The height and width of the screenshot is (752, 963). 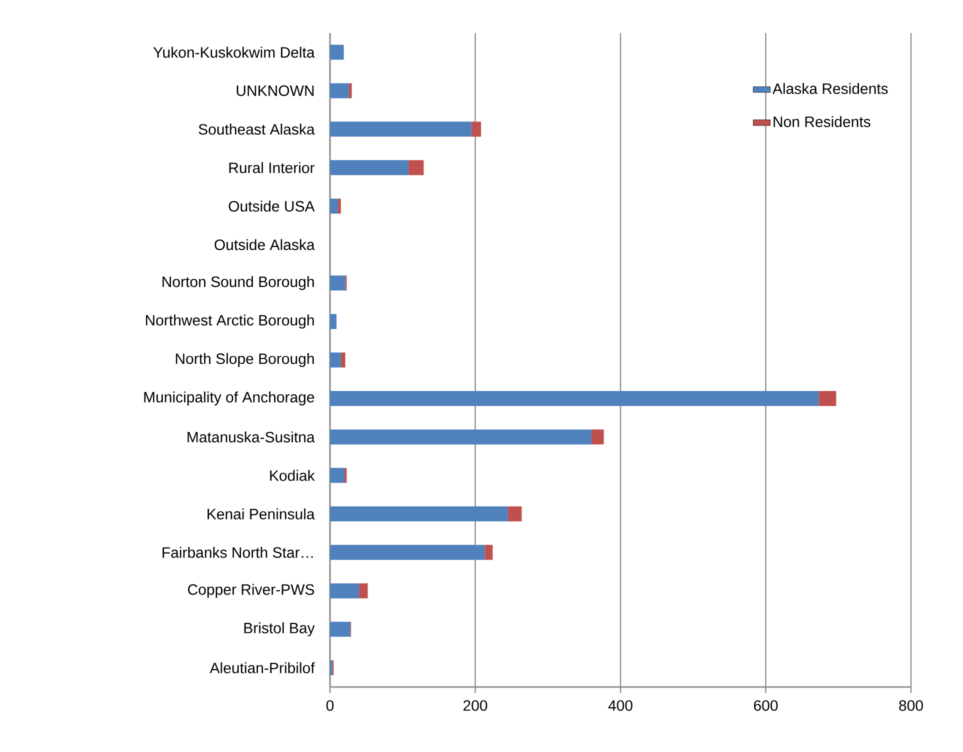 What do you see at coordinates (279, 629) in the screenshot?
I see `y-tick-label: Bristol Bay` at bounding box center [279, 629].